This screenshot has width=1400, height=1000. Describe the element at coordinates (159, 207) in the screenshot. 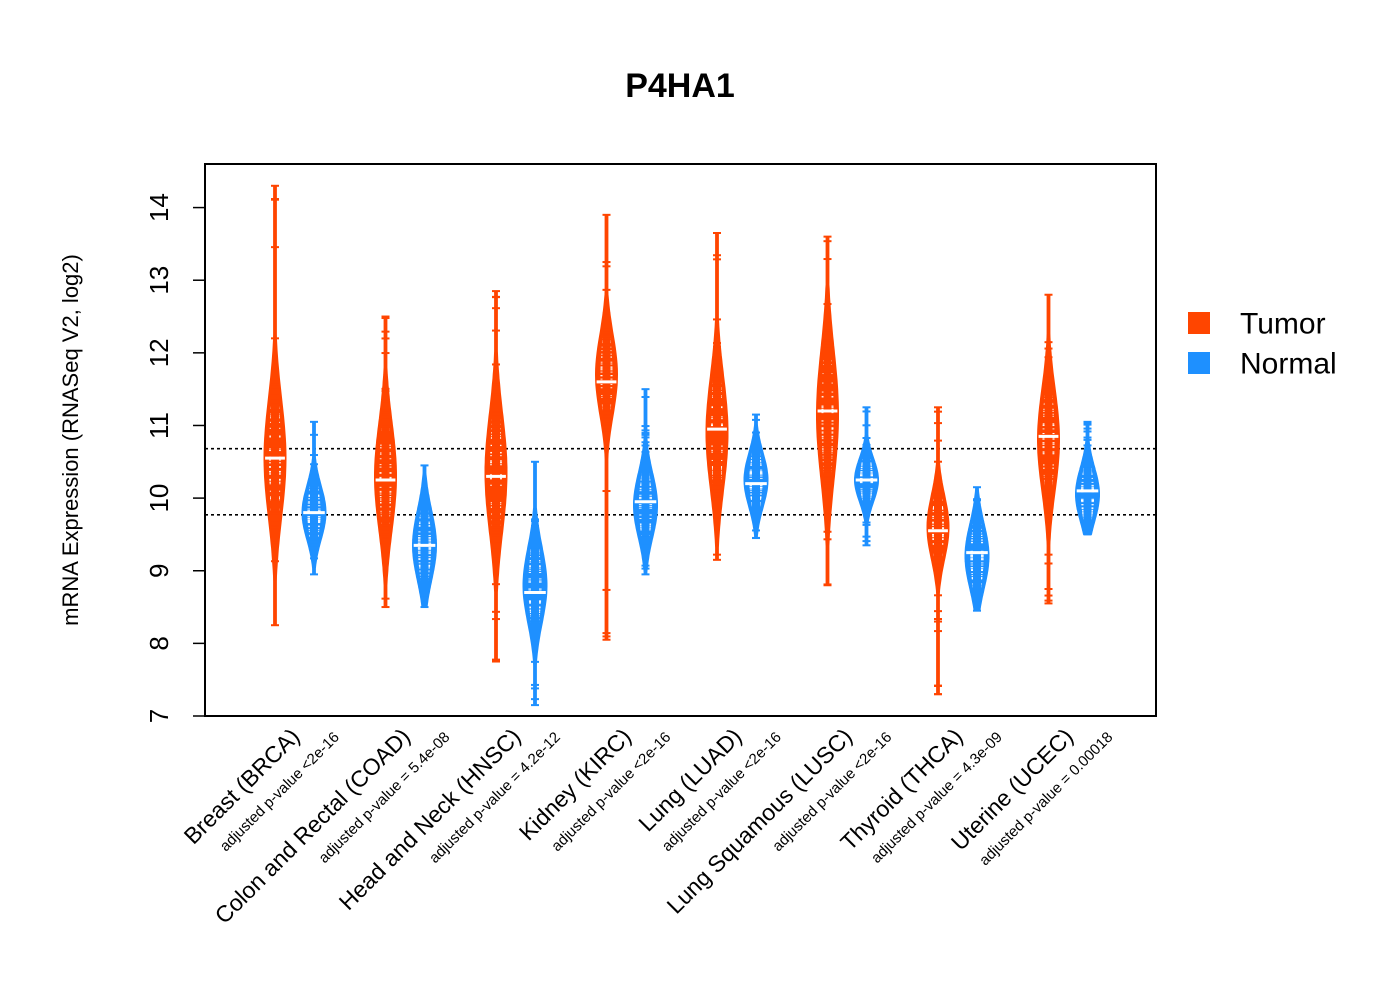

I see `y-tick-label: 14` at that location.